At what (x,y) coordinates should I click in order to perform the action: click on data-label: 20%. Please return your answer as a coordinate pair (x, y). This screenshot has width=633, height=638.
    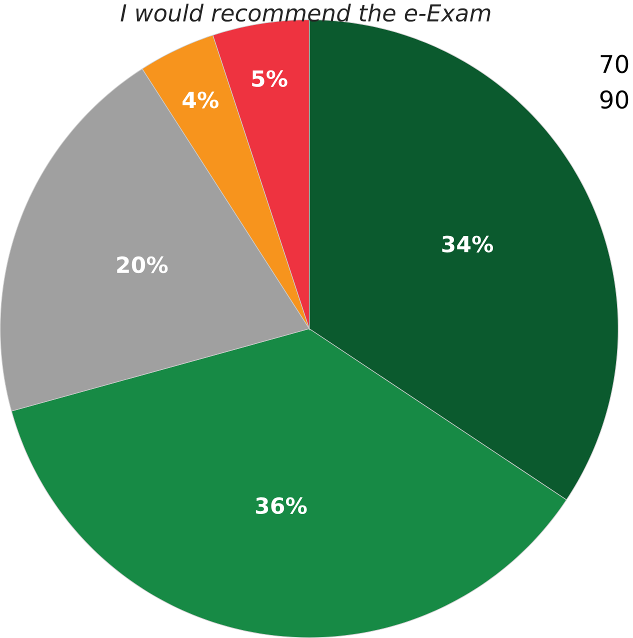
    Looking at the image, I should click on (142, 265).